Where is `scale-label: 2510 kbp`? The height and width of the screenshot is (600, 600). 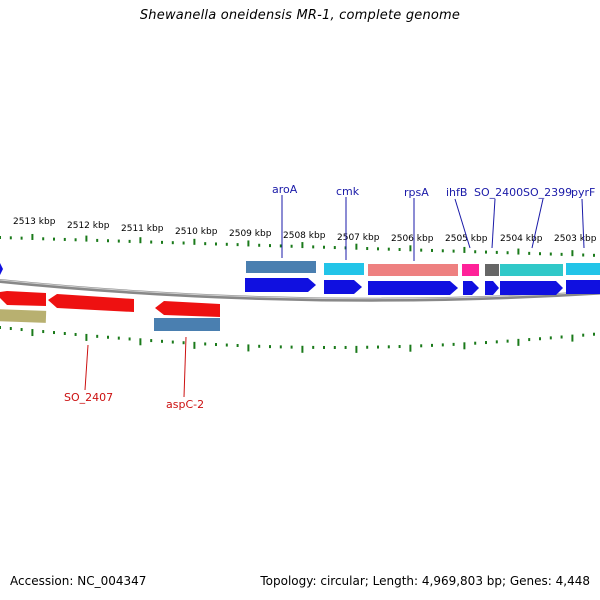
scale-label: 2510 kbp is located at coordinates (196, 232).